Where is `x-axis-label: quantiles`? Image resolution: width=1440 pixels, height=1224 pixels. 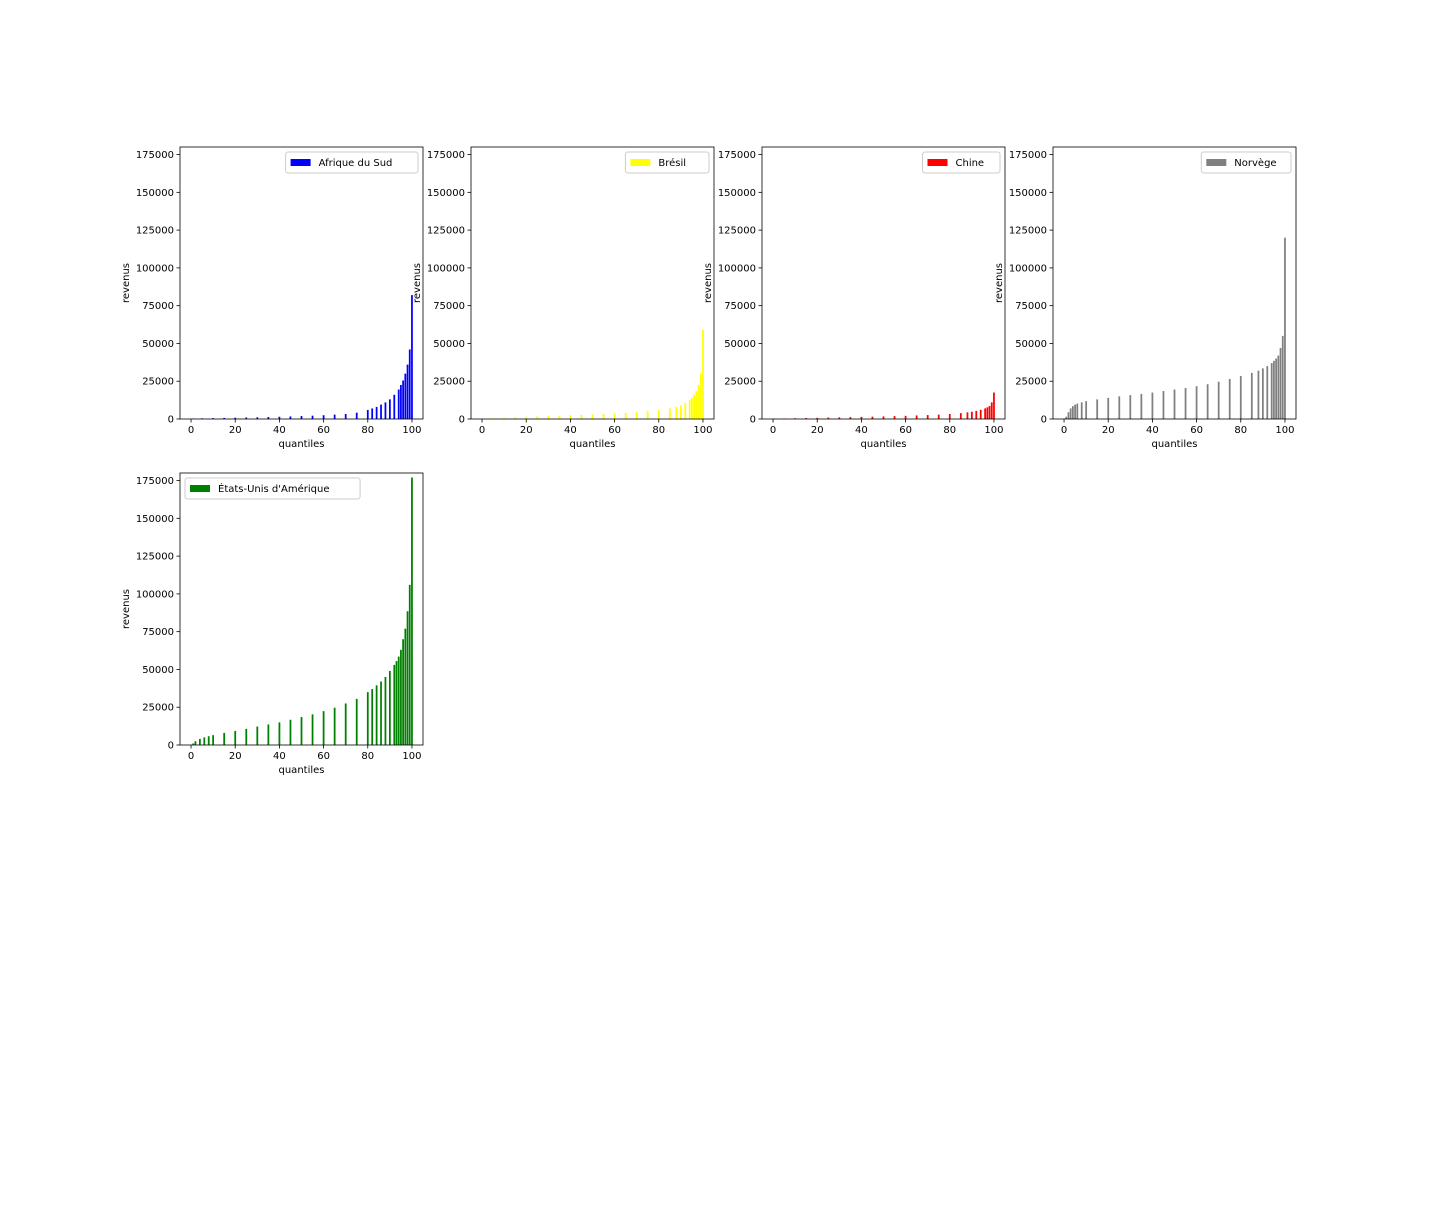
x-axis-label: quantiles is located at coordinates (302, 444).